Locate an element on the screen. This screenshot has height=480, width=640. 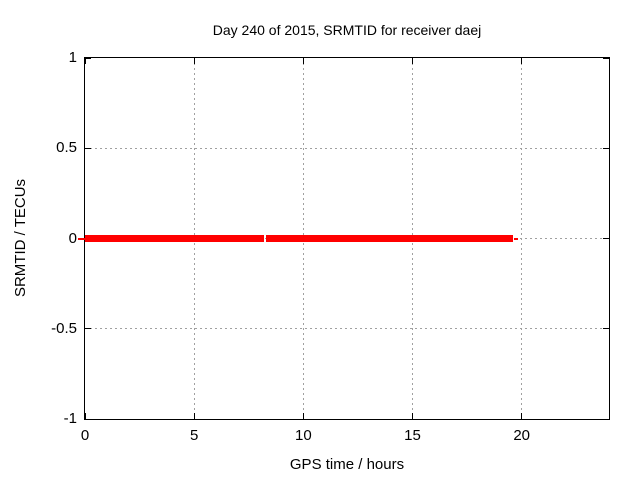
y-tick-label: 1 is located at coordinates (72, 57).